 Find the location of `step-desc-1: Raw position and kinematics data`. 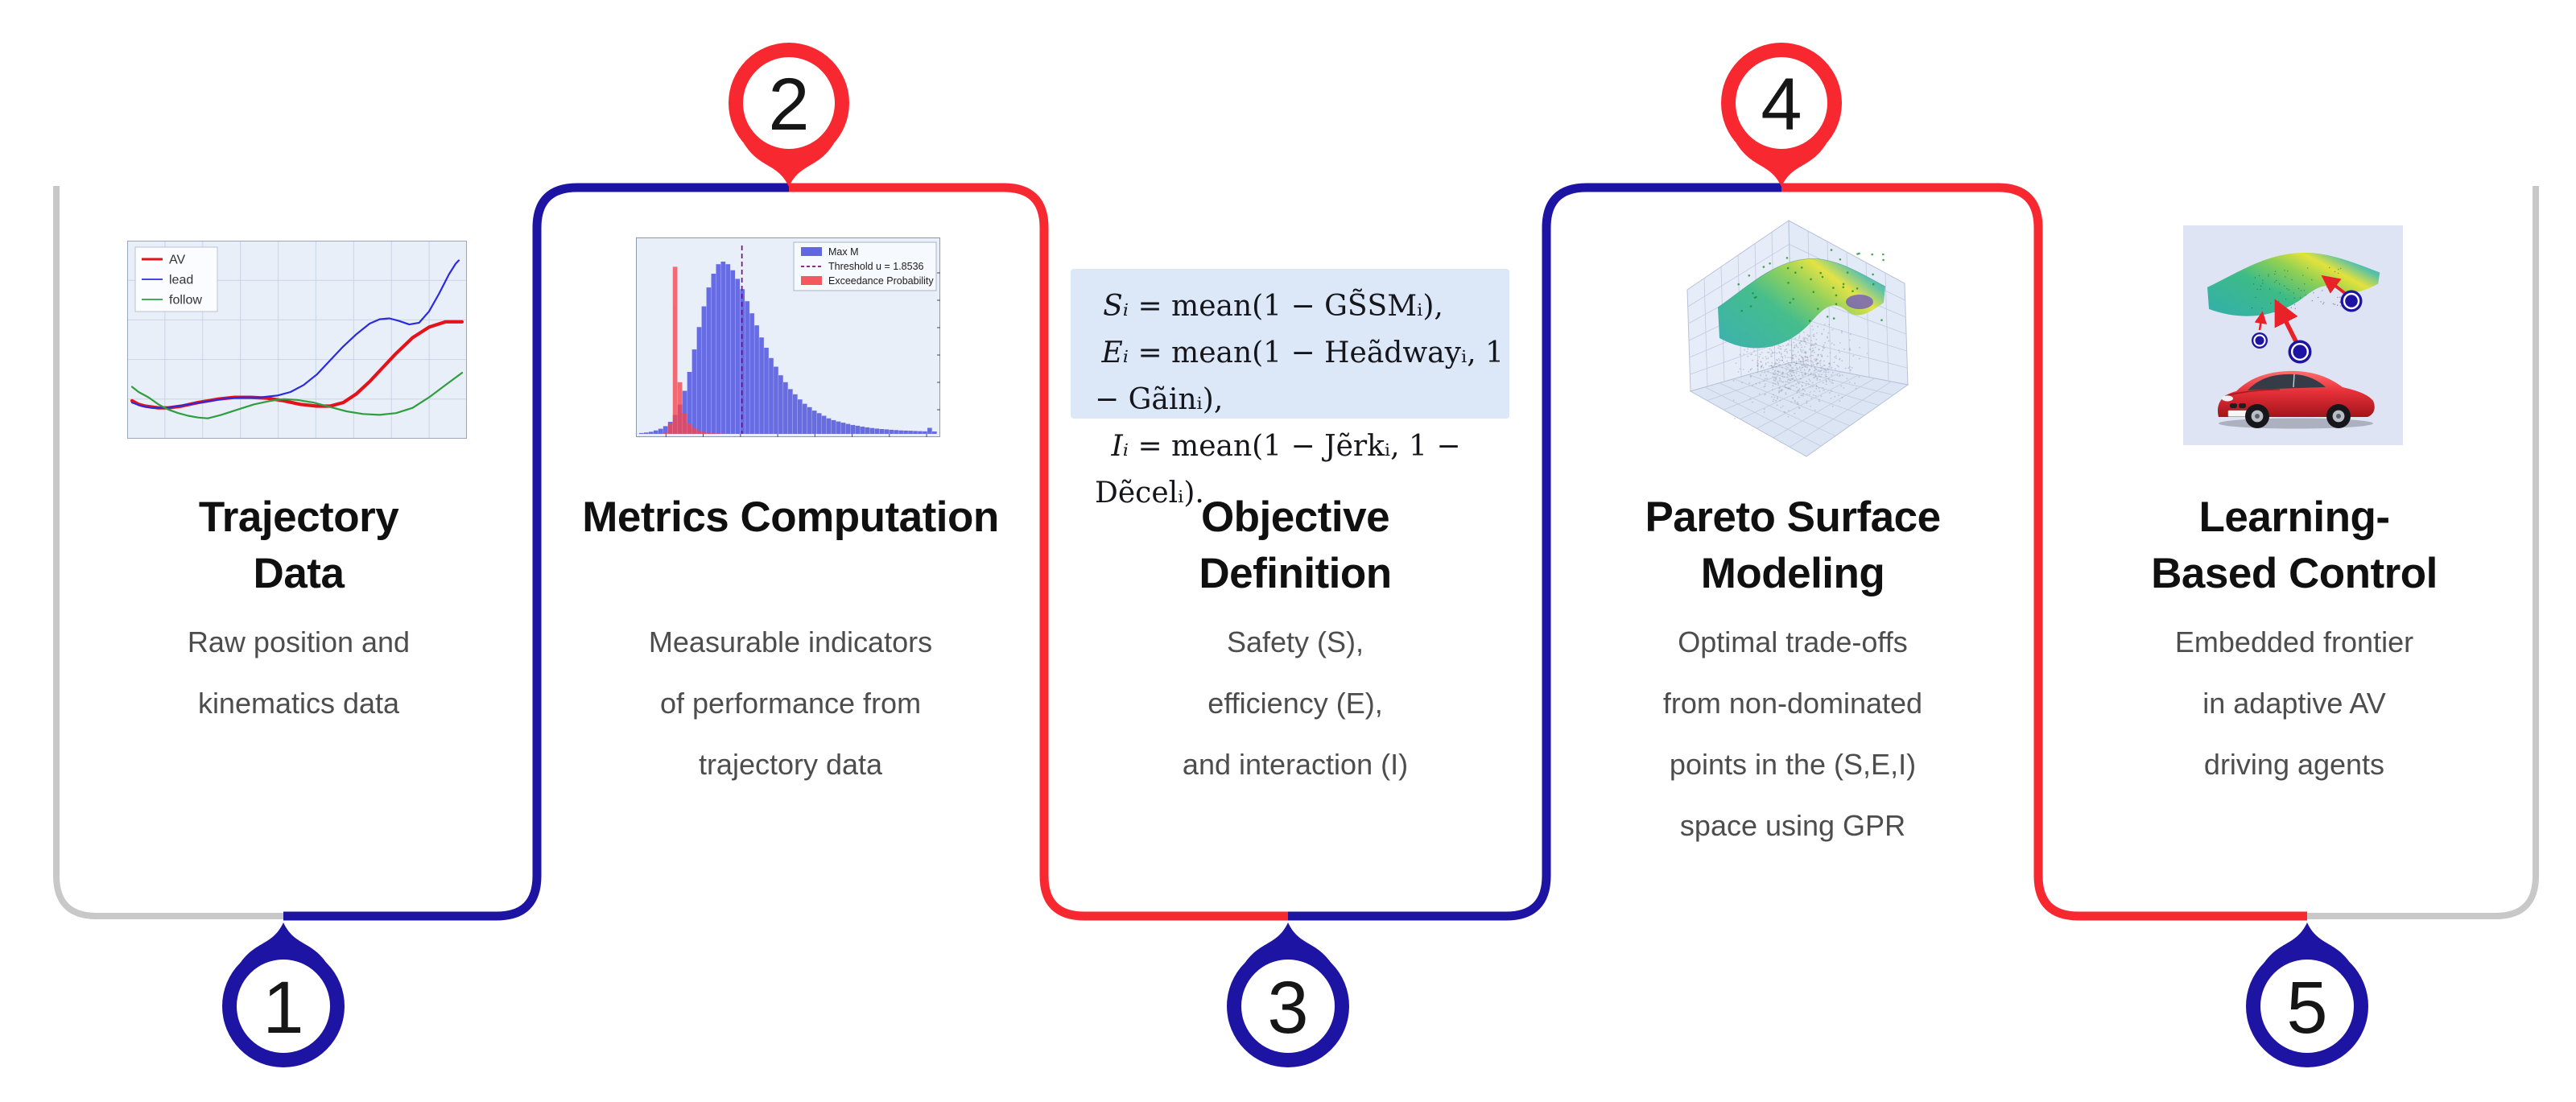

step-desc-1: Raw position and kinematics data is located at coordinates (298, 673).